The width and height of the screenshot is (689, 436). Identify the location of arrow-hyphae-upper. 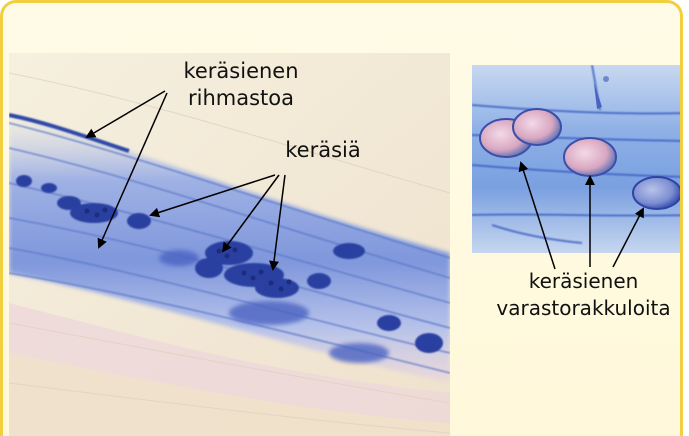
(125, 114).